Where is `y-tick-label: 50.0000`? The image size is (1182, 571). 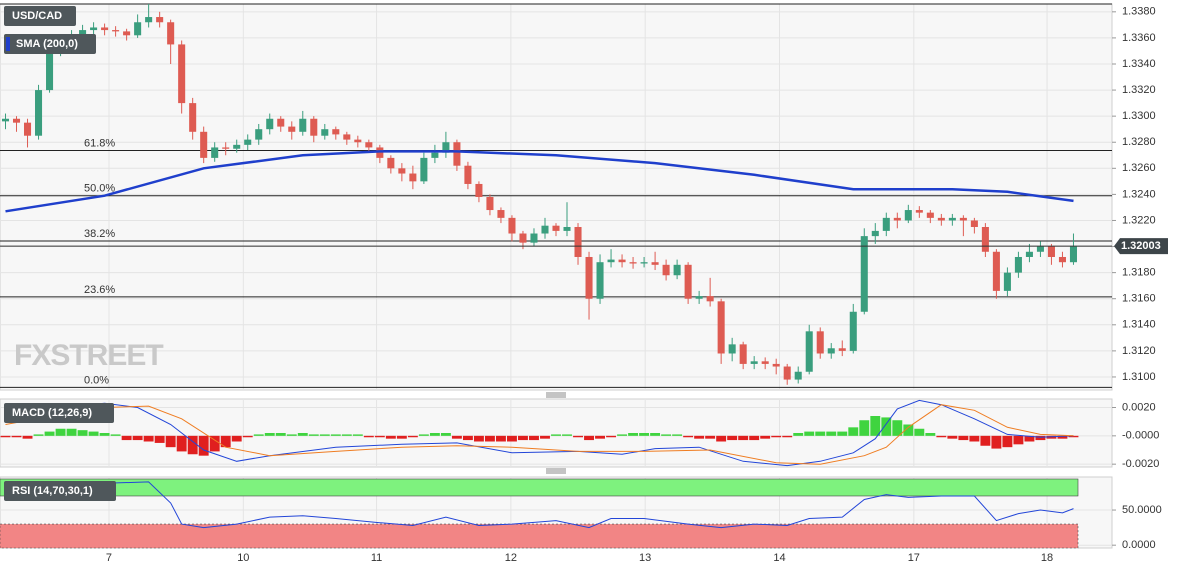
y-tick-label: 50.0000 is located at coordinates (1142, 510).